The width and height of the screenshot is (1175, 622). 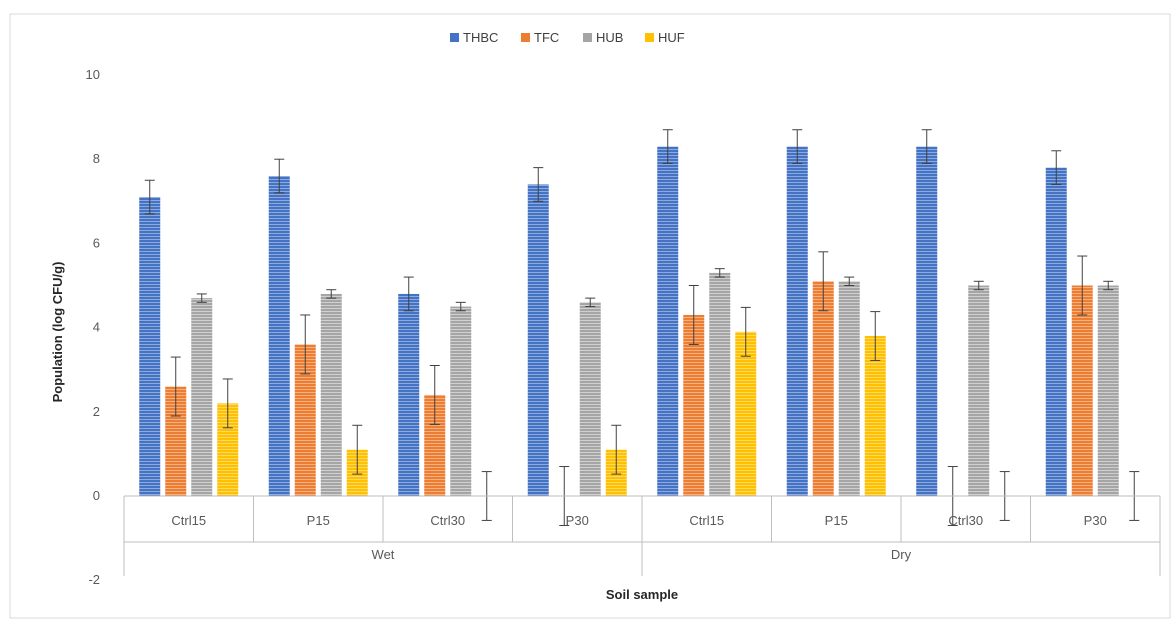 What do you see at coordinates (96, 327) in the screenshot?
I see `y-tick-label: 4` at bounding box center [96, 327].